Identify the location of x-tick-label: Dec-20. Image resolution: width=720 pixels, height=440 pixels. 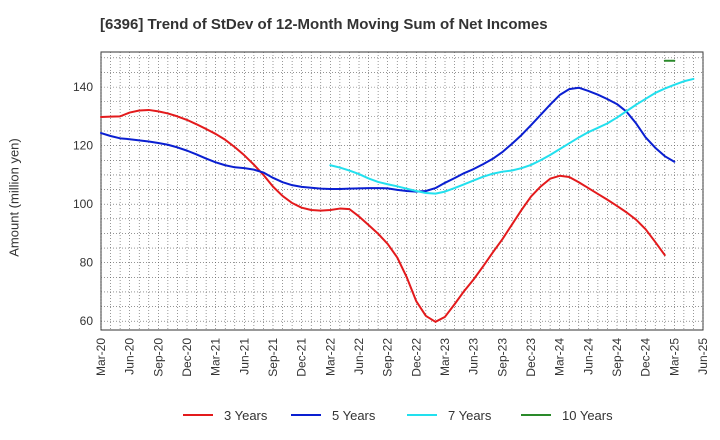
(187, 357).